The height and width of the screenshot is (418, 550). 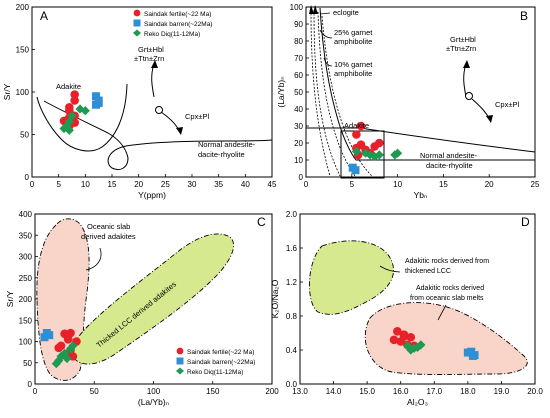 I want to click on panel-d-label: D, so click(x=525, y=222).